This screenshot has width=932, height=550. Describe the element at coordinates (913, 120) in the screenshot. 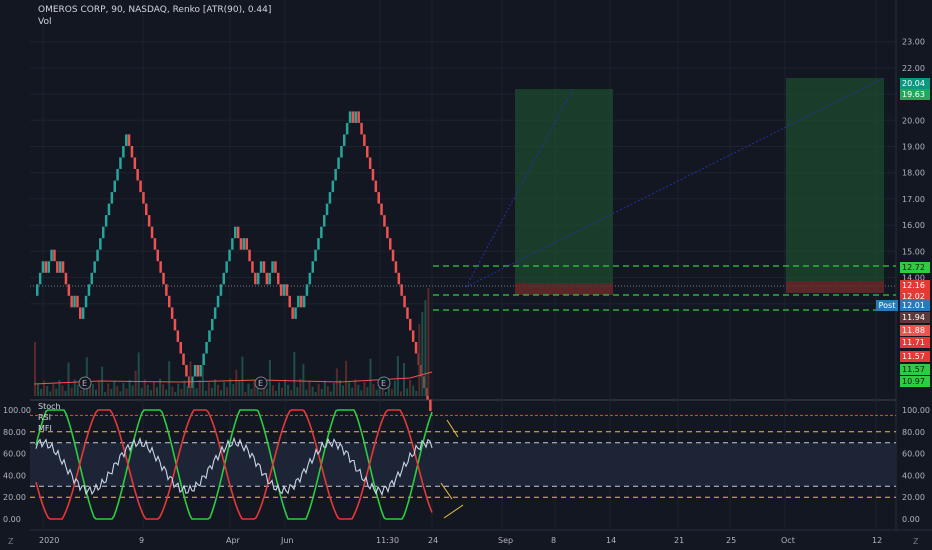

I see `price-axis-label: 20.00` at that location.